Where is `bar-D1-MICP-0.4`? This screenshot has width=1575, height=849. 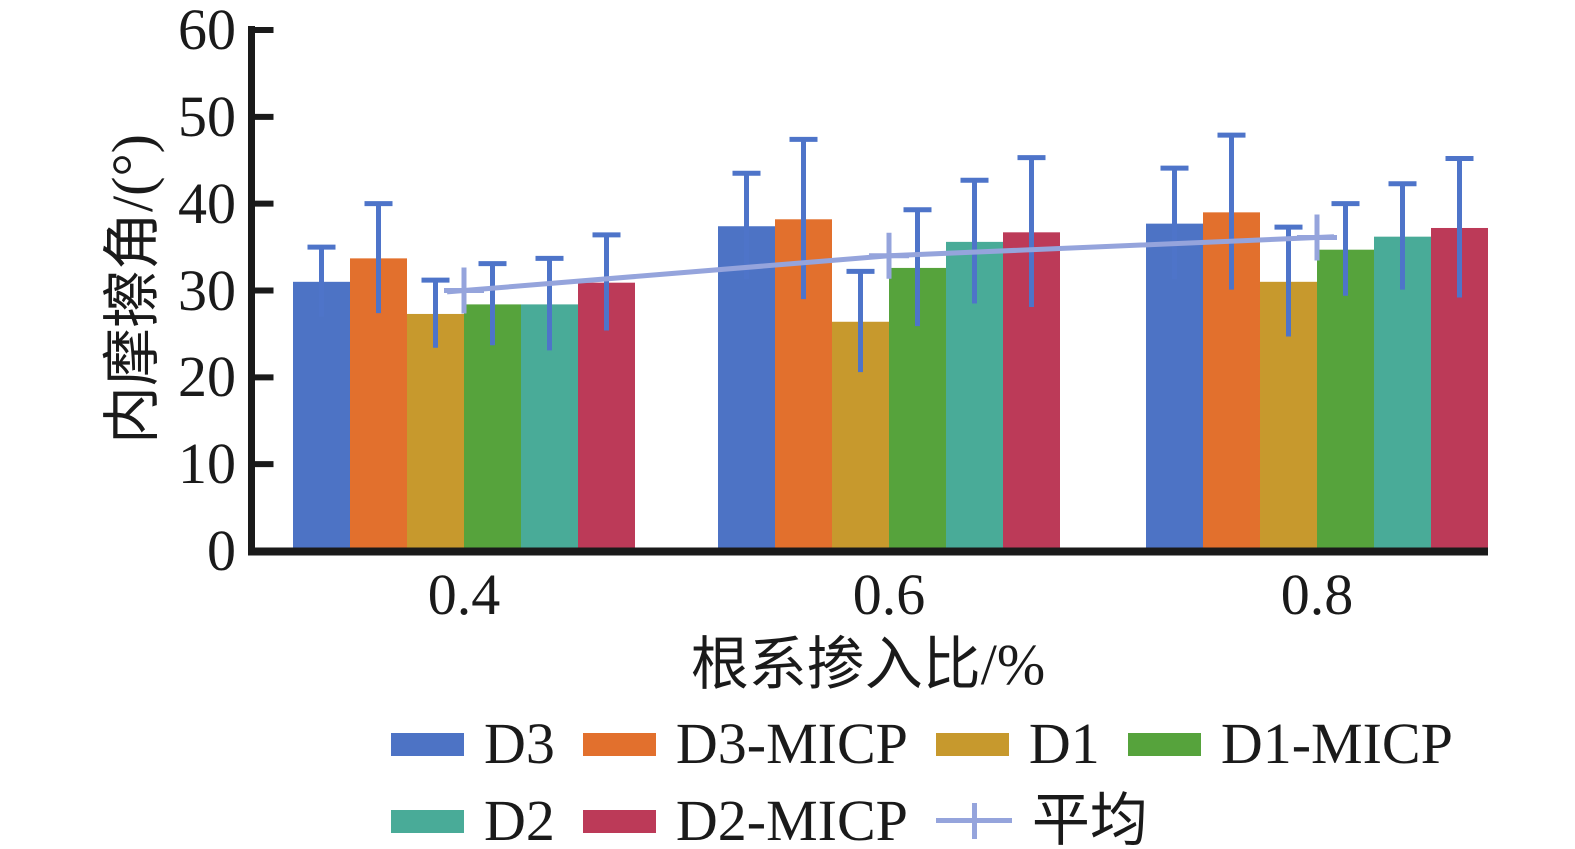
bar-D1-MICP-0.4 is located at coordinates (492, 429).